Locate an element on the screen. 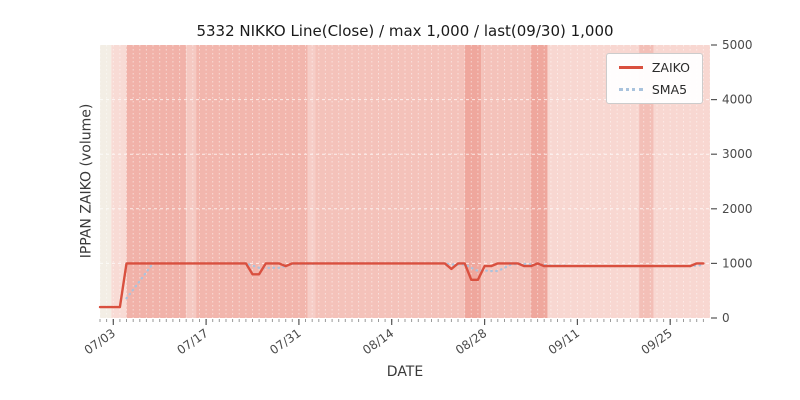  svg-text: 5000 is located at coordinates (737, 45).